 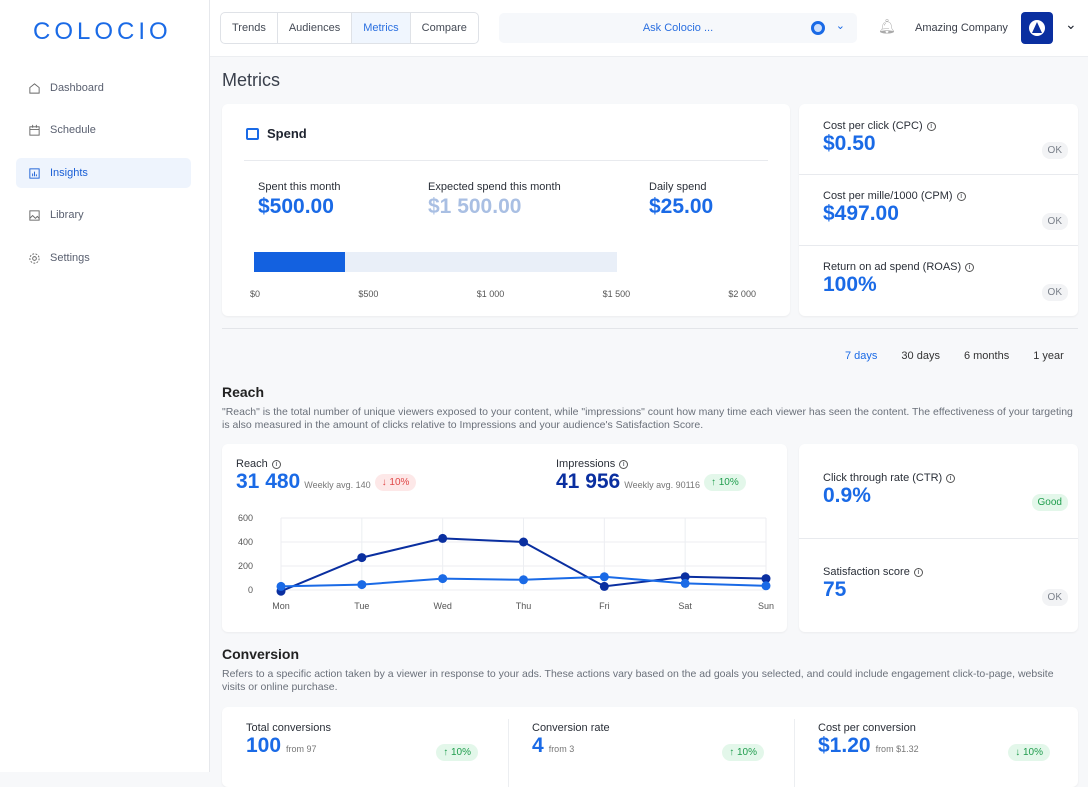 What do you see at coordinates (361, 606) in the screenshot?
I see `x-tick-label: Tue` at bounding box center [361, 606].